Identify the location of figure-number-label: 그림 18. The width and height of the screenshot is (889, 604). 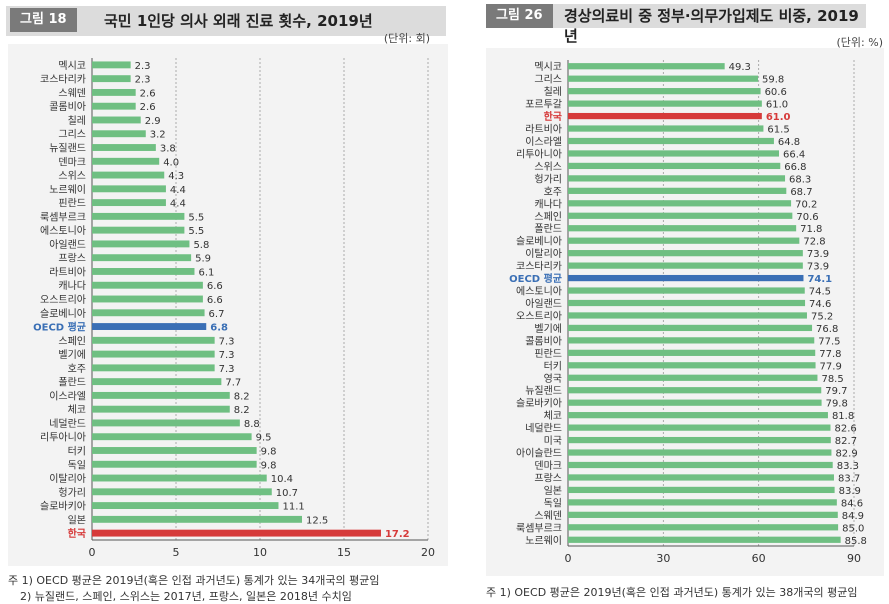
(43, 20).